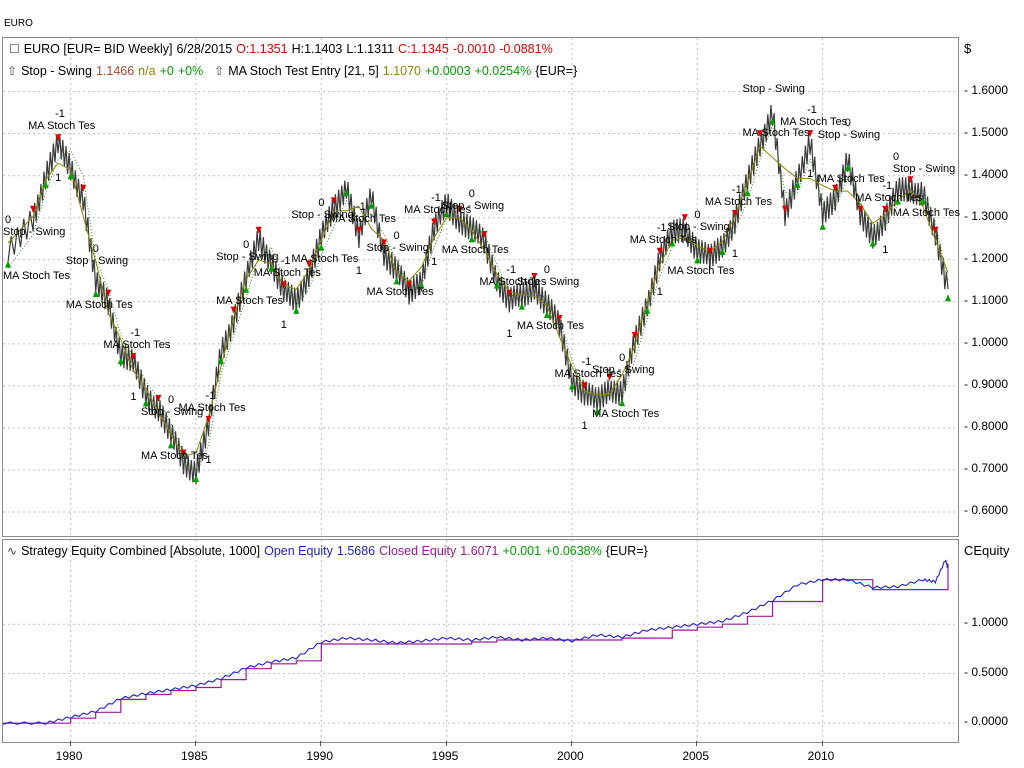 The image size is (1024, 768). Describe the element at coordinates (991, 640) in the screenshot. I see `equity-axis: CEquity - 1.0000 - 0.5000 - 0.0000` at that location.